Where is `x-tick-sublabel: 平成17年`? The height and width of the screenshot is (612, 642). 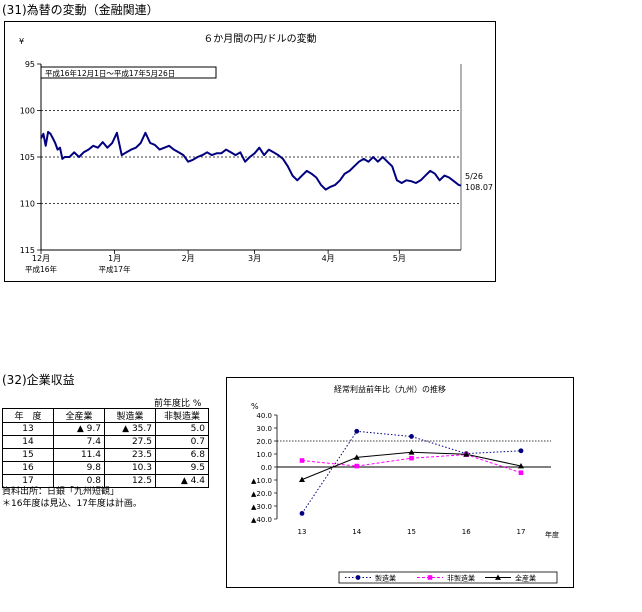
x-tick-sublabel: 平成17年 is located at coordinates (115, 269).